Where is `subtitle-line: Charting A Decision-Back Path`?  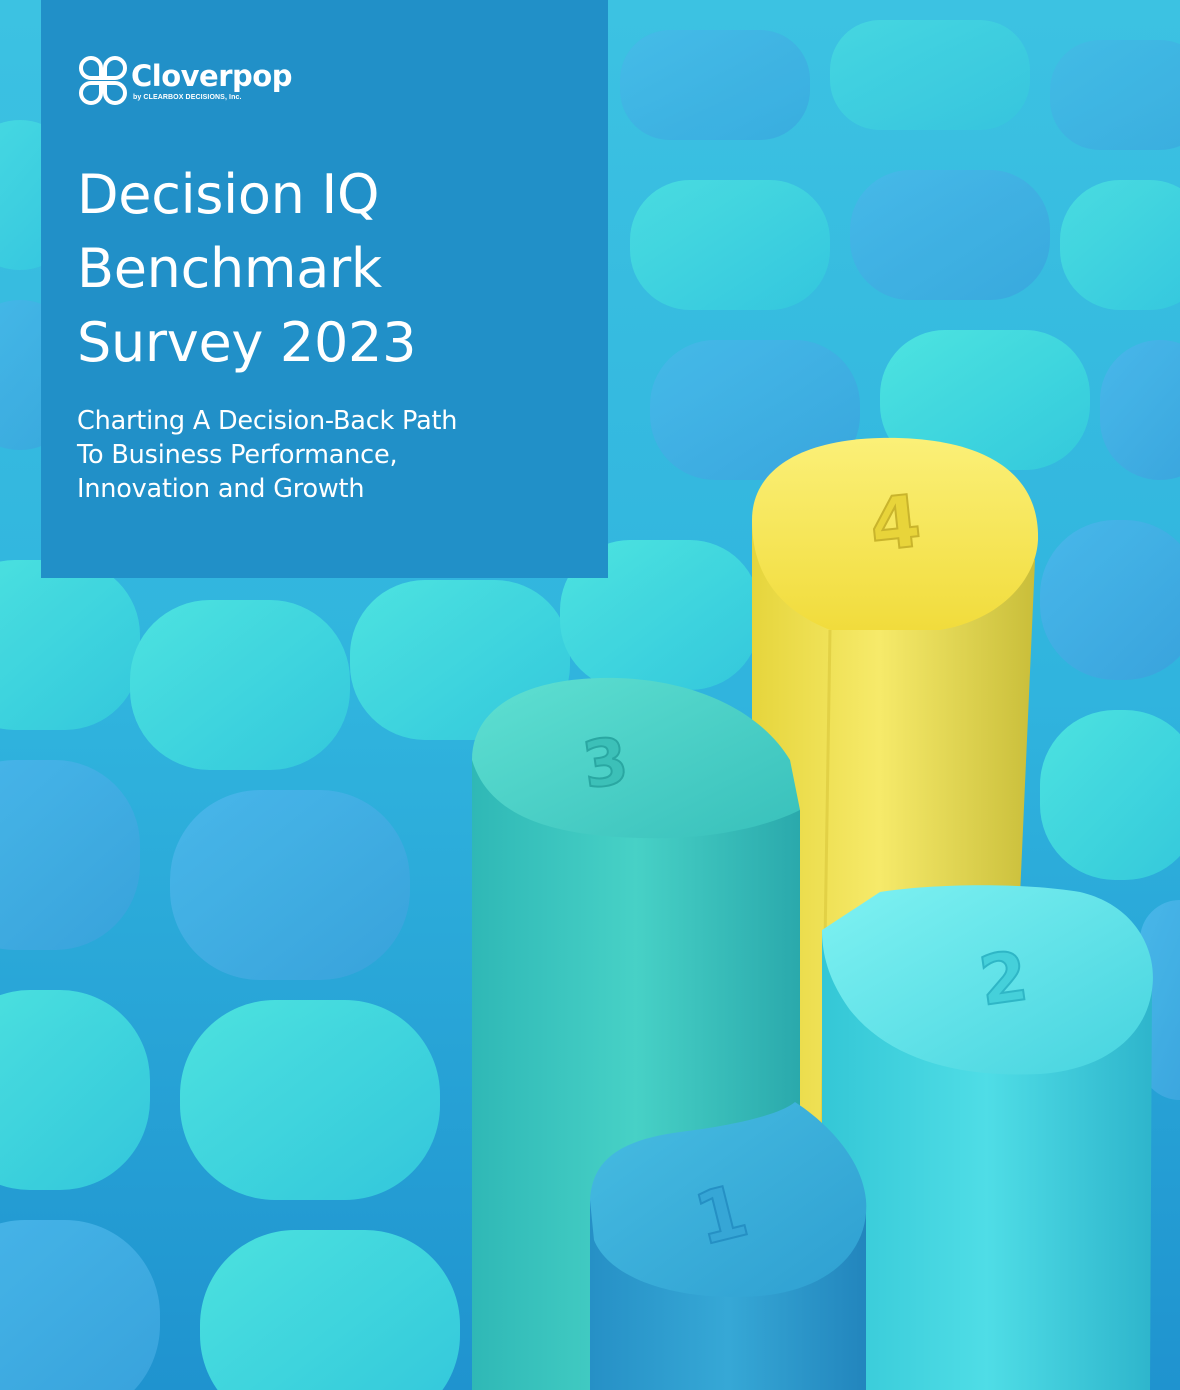
subtitle-line: Charting A Decision-Back Path is located at coordinates (267, 421).